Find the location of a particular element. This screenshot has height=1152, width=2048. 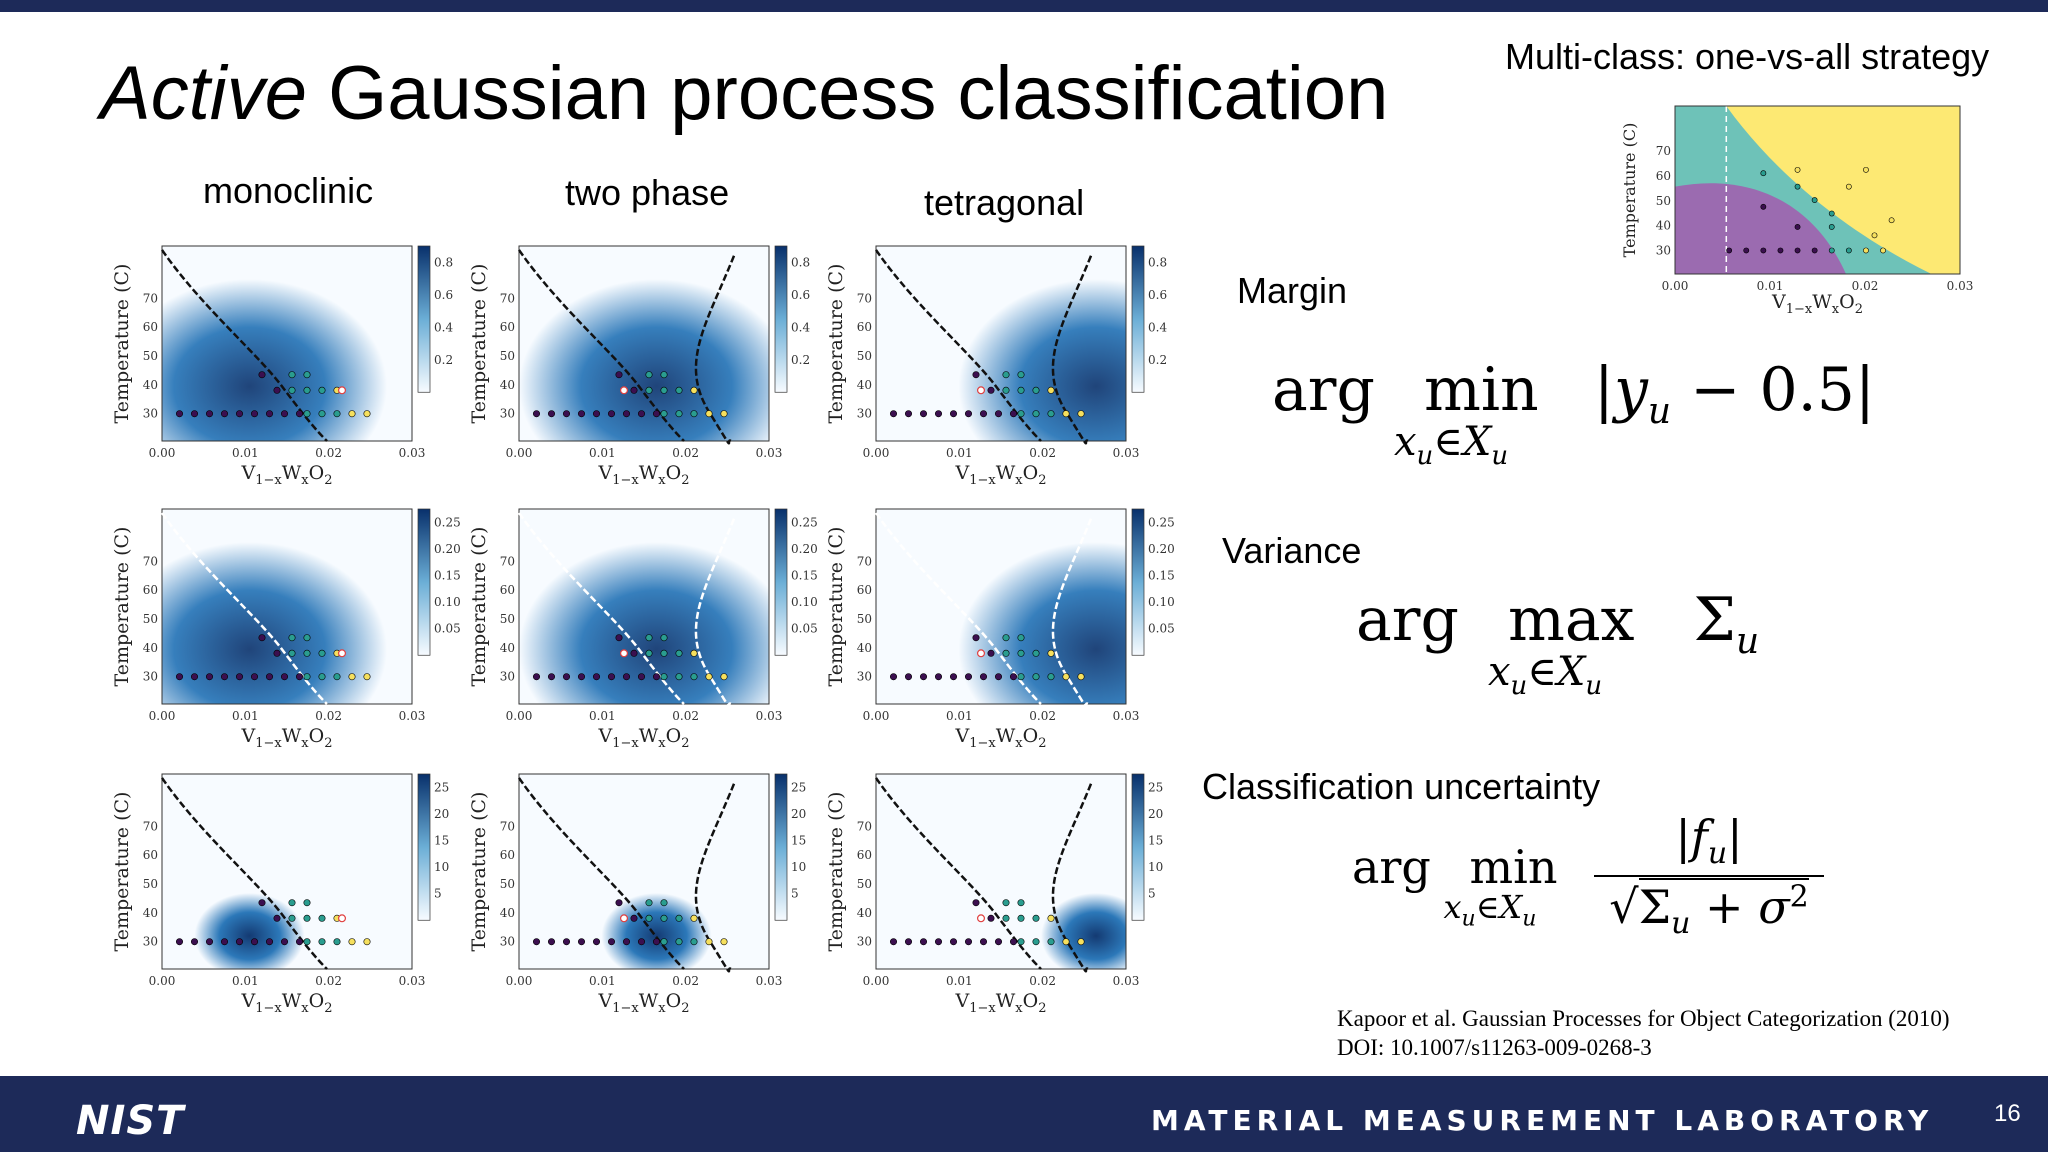

slide-title: Active Gaussian process classification is located at coordinates (744, 93).